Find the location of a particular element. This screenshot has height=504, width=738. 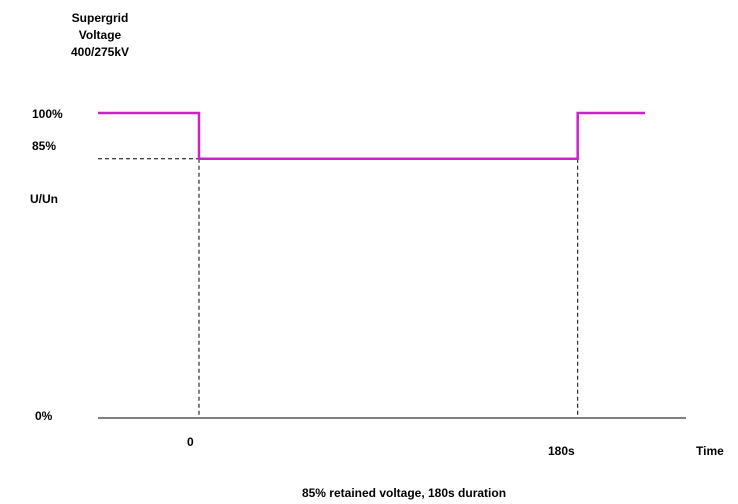

title-line-3: 400/275kV is located at coordinates (100, 52).